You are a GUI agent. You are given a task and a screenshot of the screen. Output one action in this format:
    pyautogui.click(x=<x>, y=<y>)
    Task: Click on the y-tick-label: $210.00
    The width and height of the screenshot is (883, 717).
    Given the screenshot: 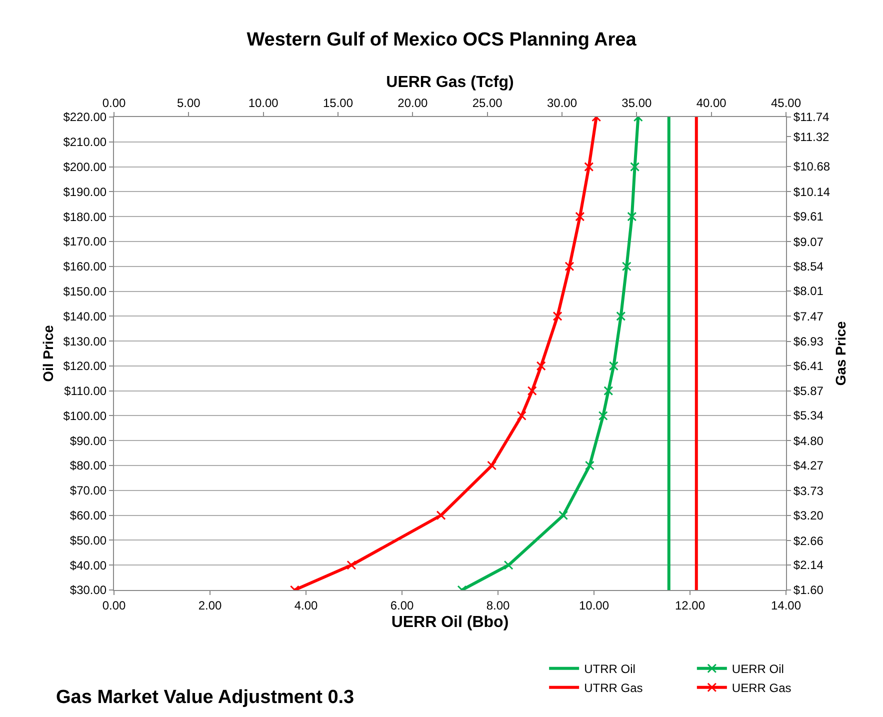 What is the action you would take?
    pyautogui.click(x=85, y=142)
    